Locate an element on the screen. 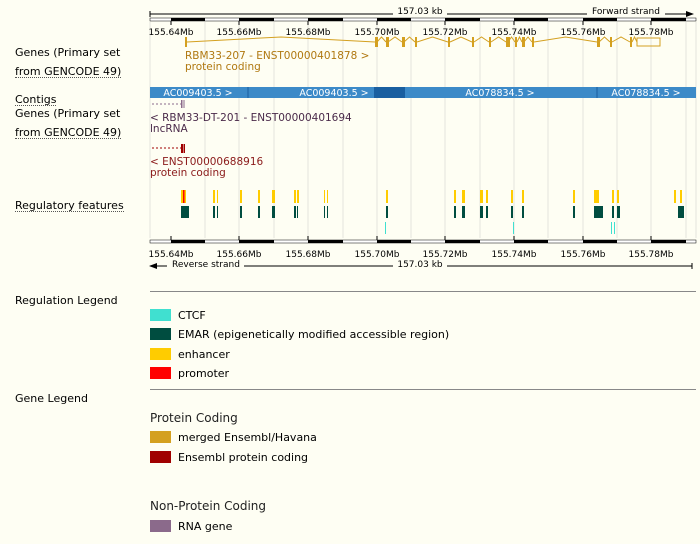  reverse-gene-enst00000688916: < ENST00000688916 protein coding is located at coordinates (207, 161).